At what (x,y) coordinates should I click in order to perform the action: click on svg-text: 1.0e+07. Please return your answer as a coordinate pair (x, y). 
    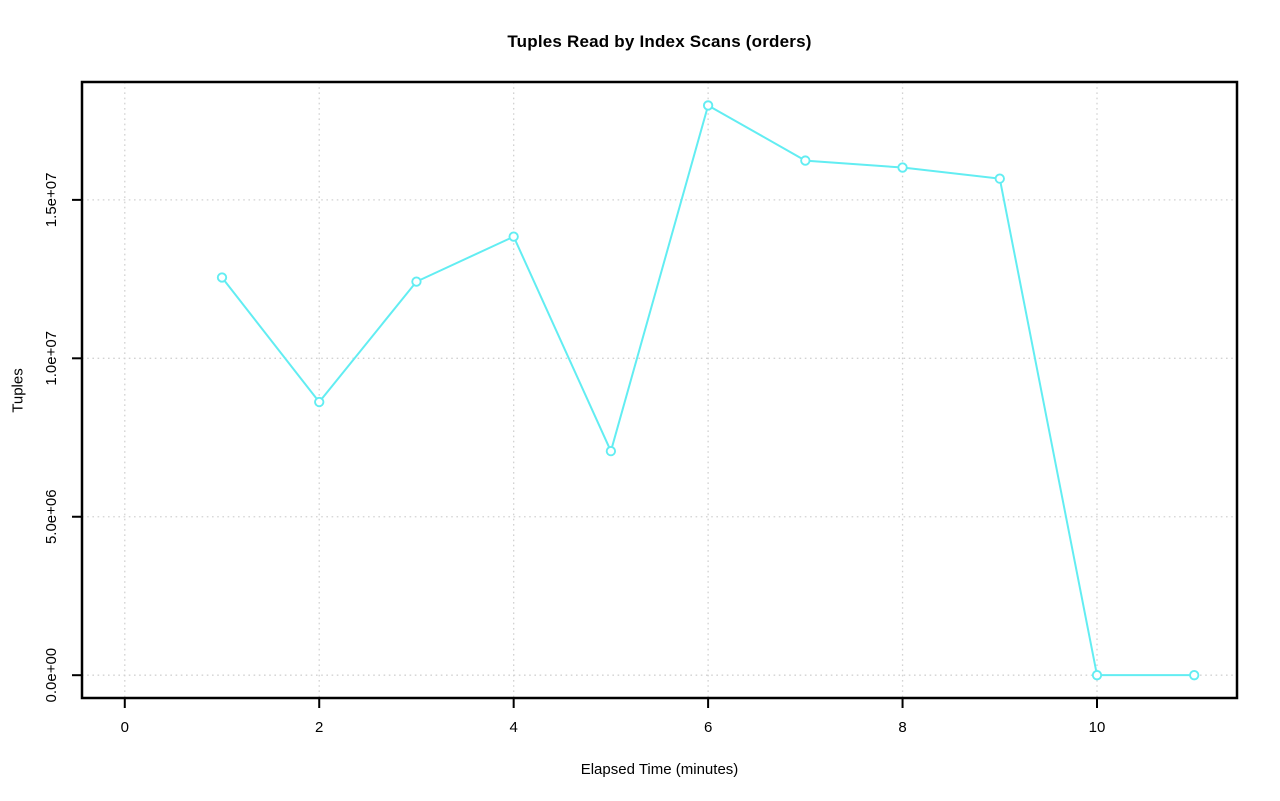
    Looking at the image, I should click on (51, 358).